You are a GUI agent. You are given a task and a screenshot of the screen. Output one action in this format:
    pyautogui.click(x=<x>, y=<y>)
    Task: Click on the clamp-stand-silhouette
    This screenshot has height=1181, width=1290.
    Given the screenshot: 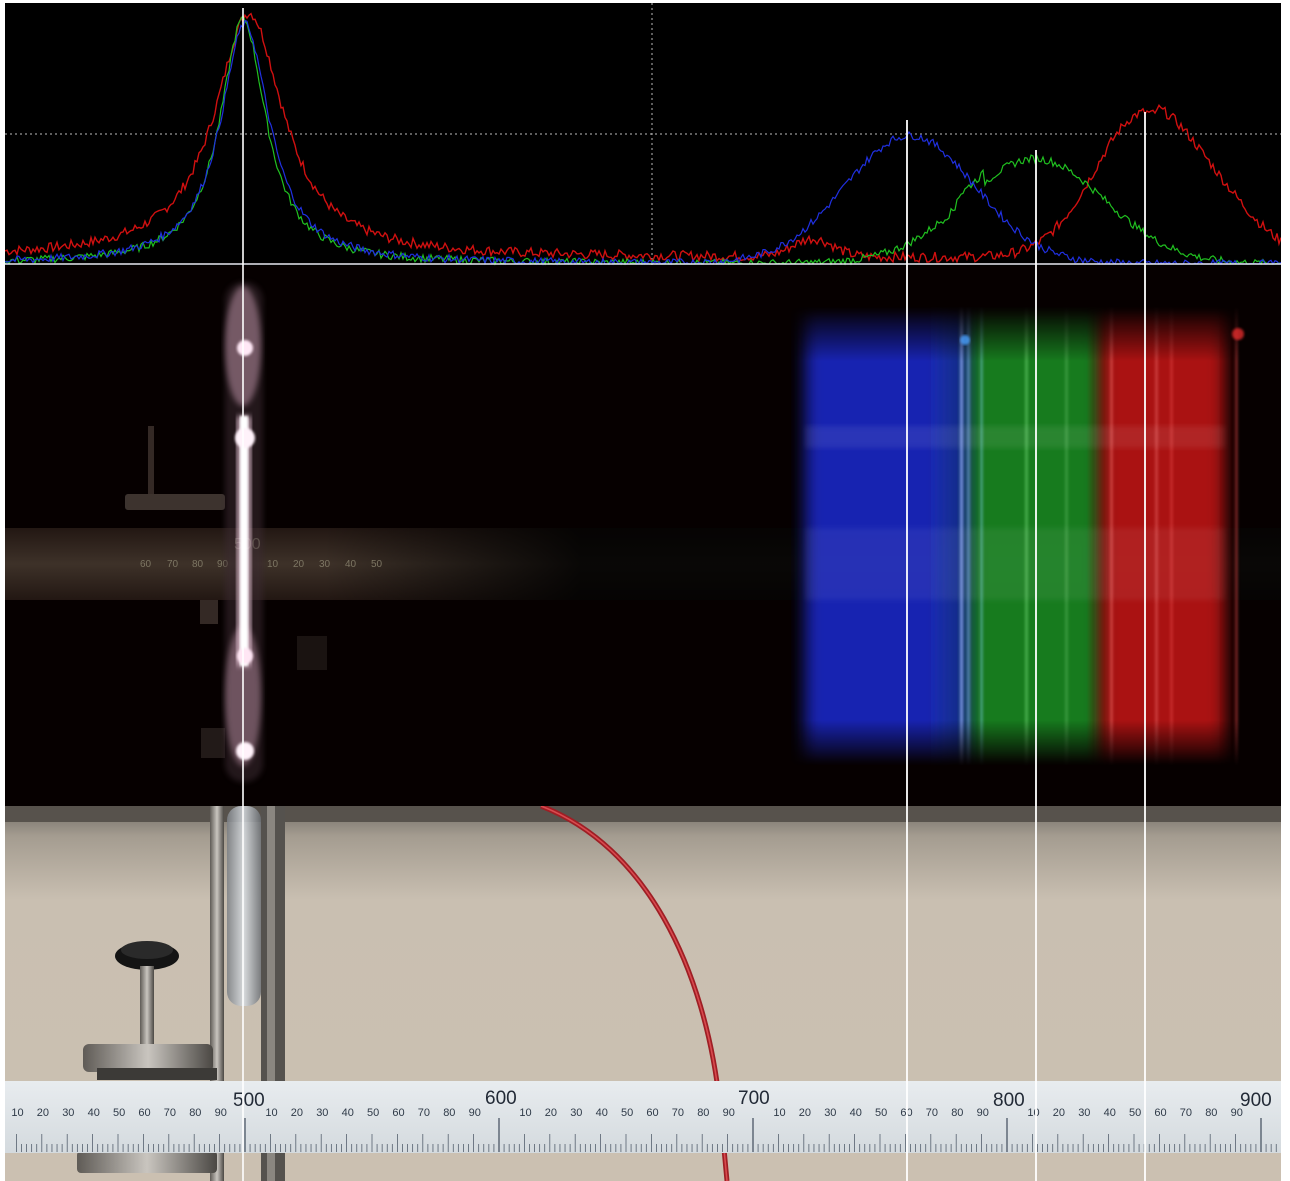 What is the action you would take?
    pyautogui.click(x=226, y=592)
    